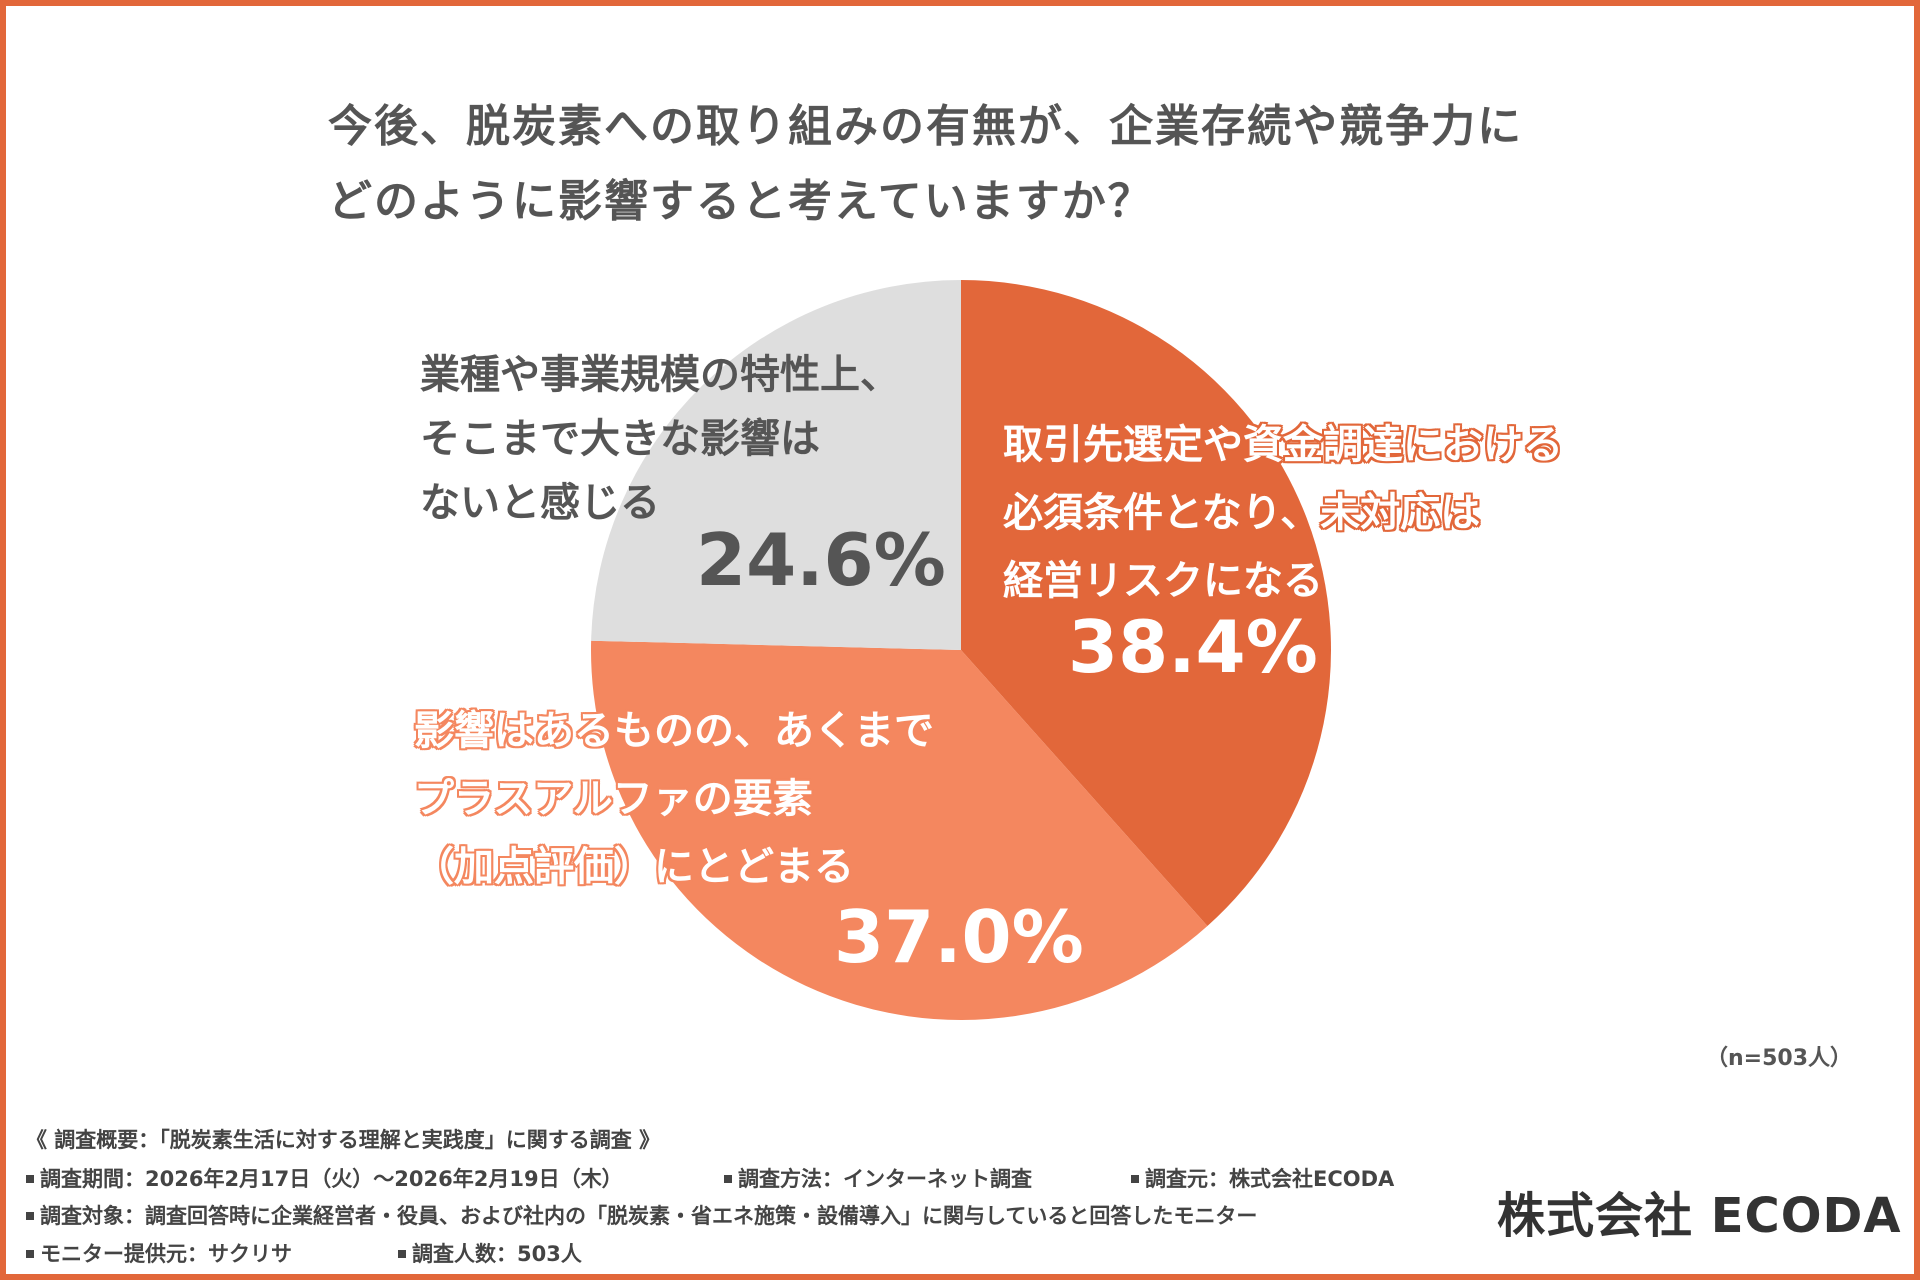  What do you see at coordinates (926, 126) in the screenshot?
I see `chart-title-line-1: 今後、脱炭素への取り組みの有無が、企業存続や競争力に` at bounding box center [926, 126].